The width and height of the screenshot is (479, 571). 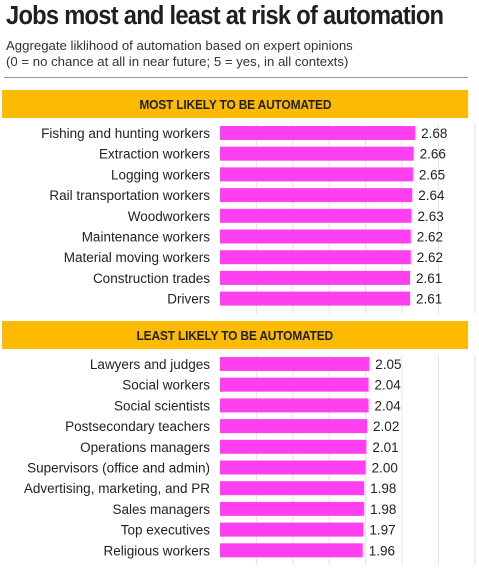 I want to click on least-category-label: Social workers, so click(x=166, y=385).